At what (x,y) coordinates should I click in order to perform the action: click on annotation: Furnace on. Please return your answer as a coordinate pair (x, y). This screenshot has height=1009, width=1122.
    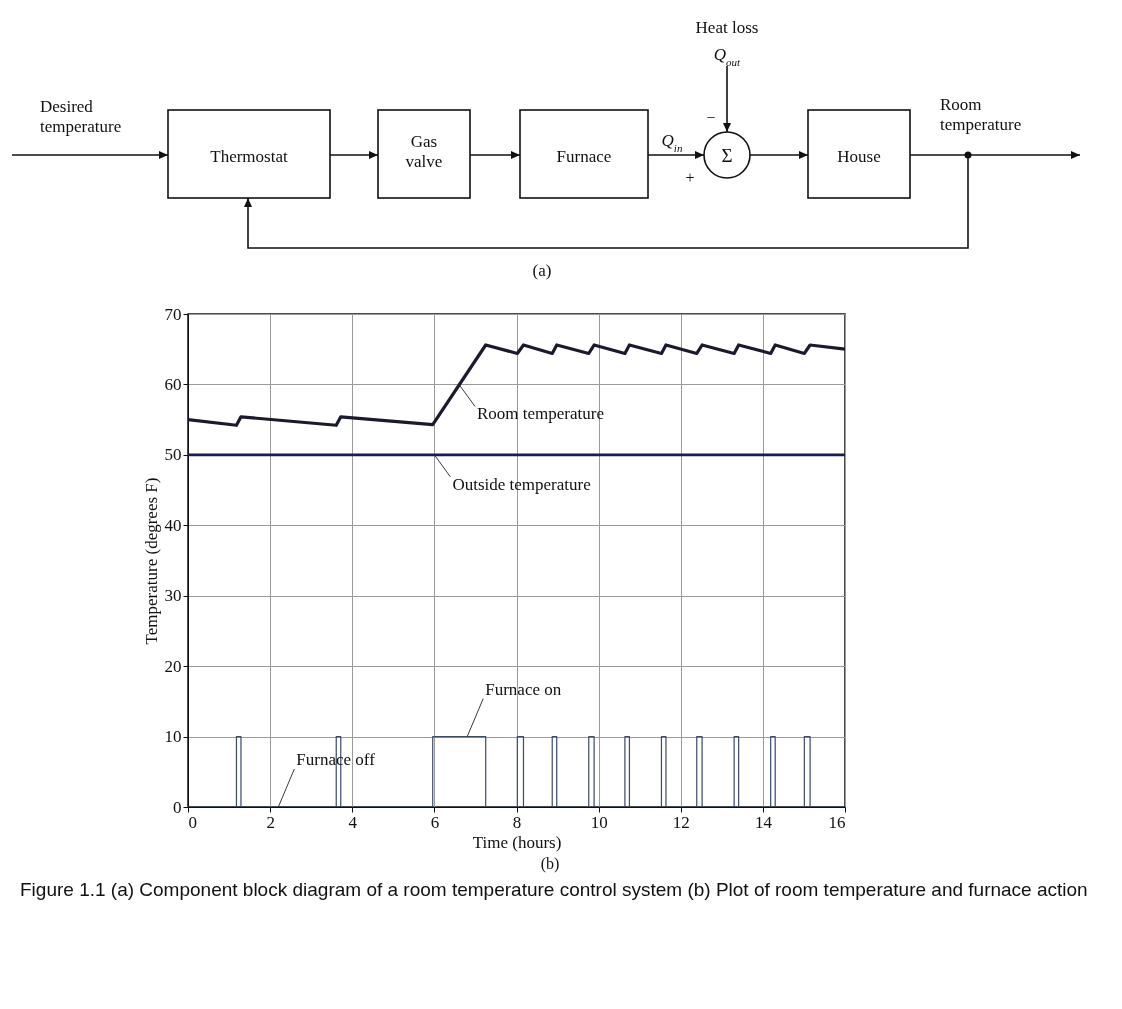
    Looking at the image, I should click on (523, 689).